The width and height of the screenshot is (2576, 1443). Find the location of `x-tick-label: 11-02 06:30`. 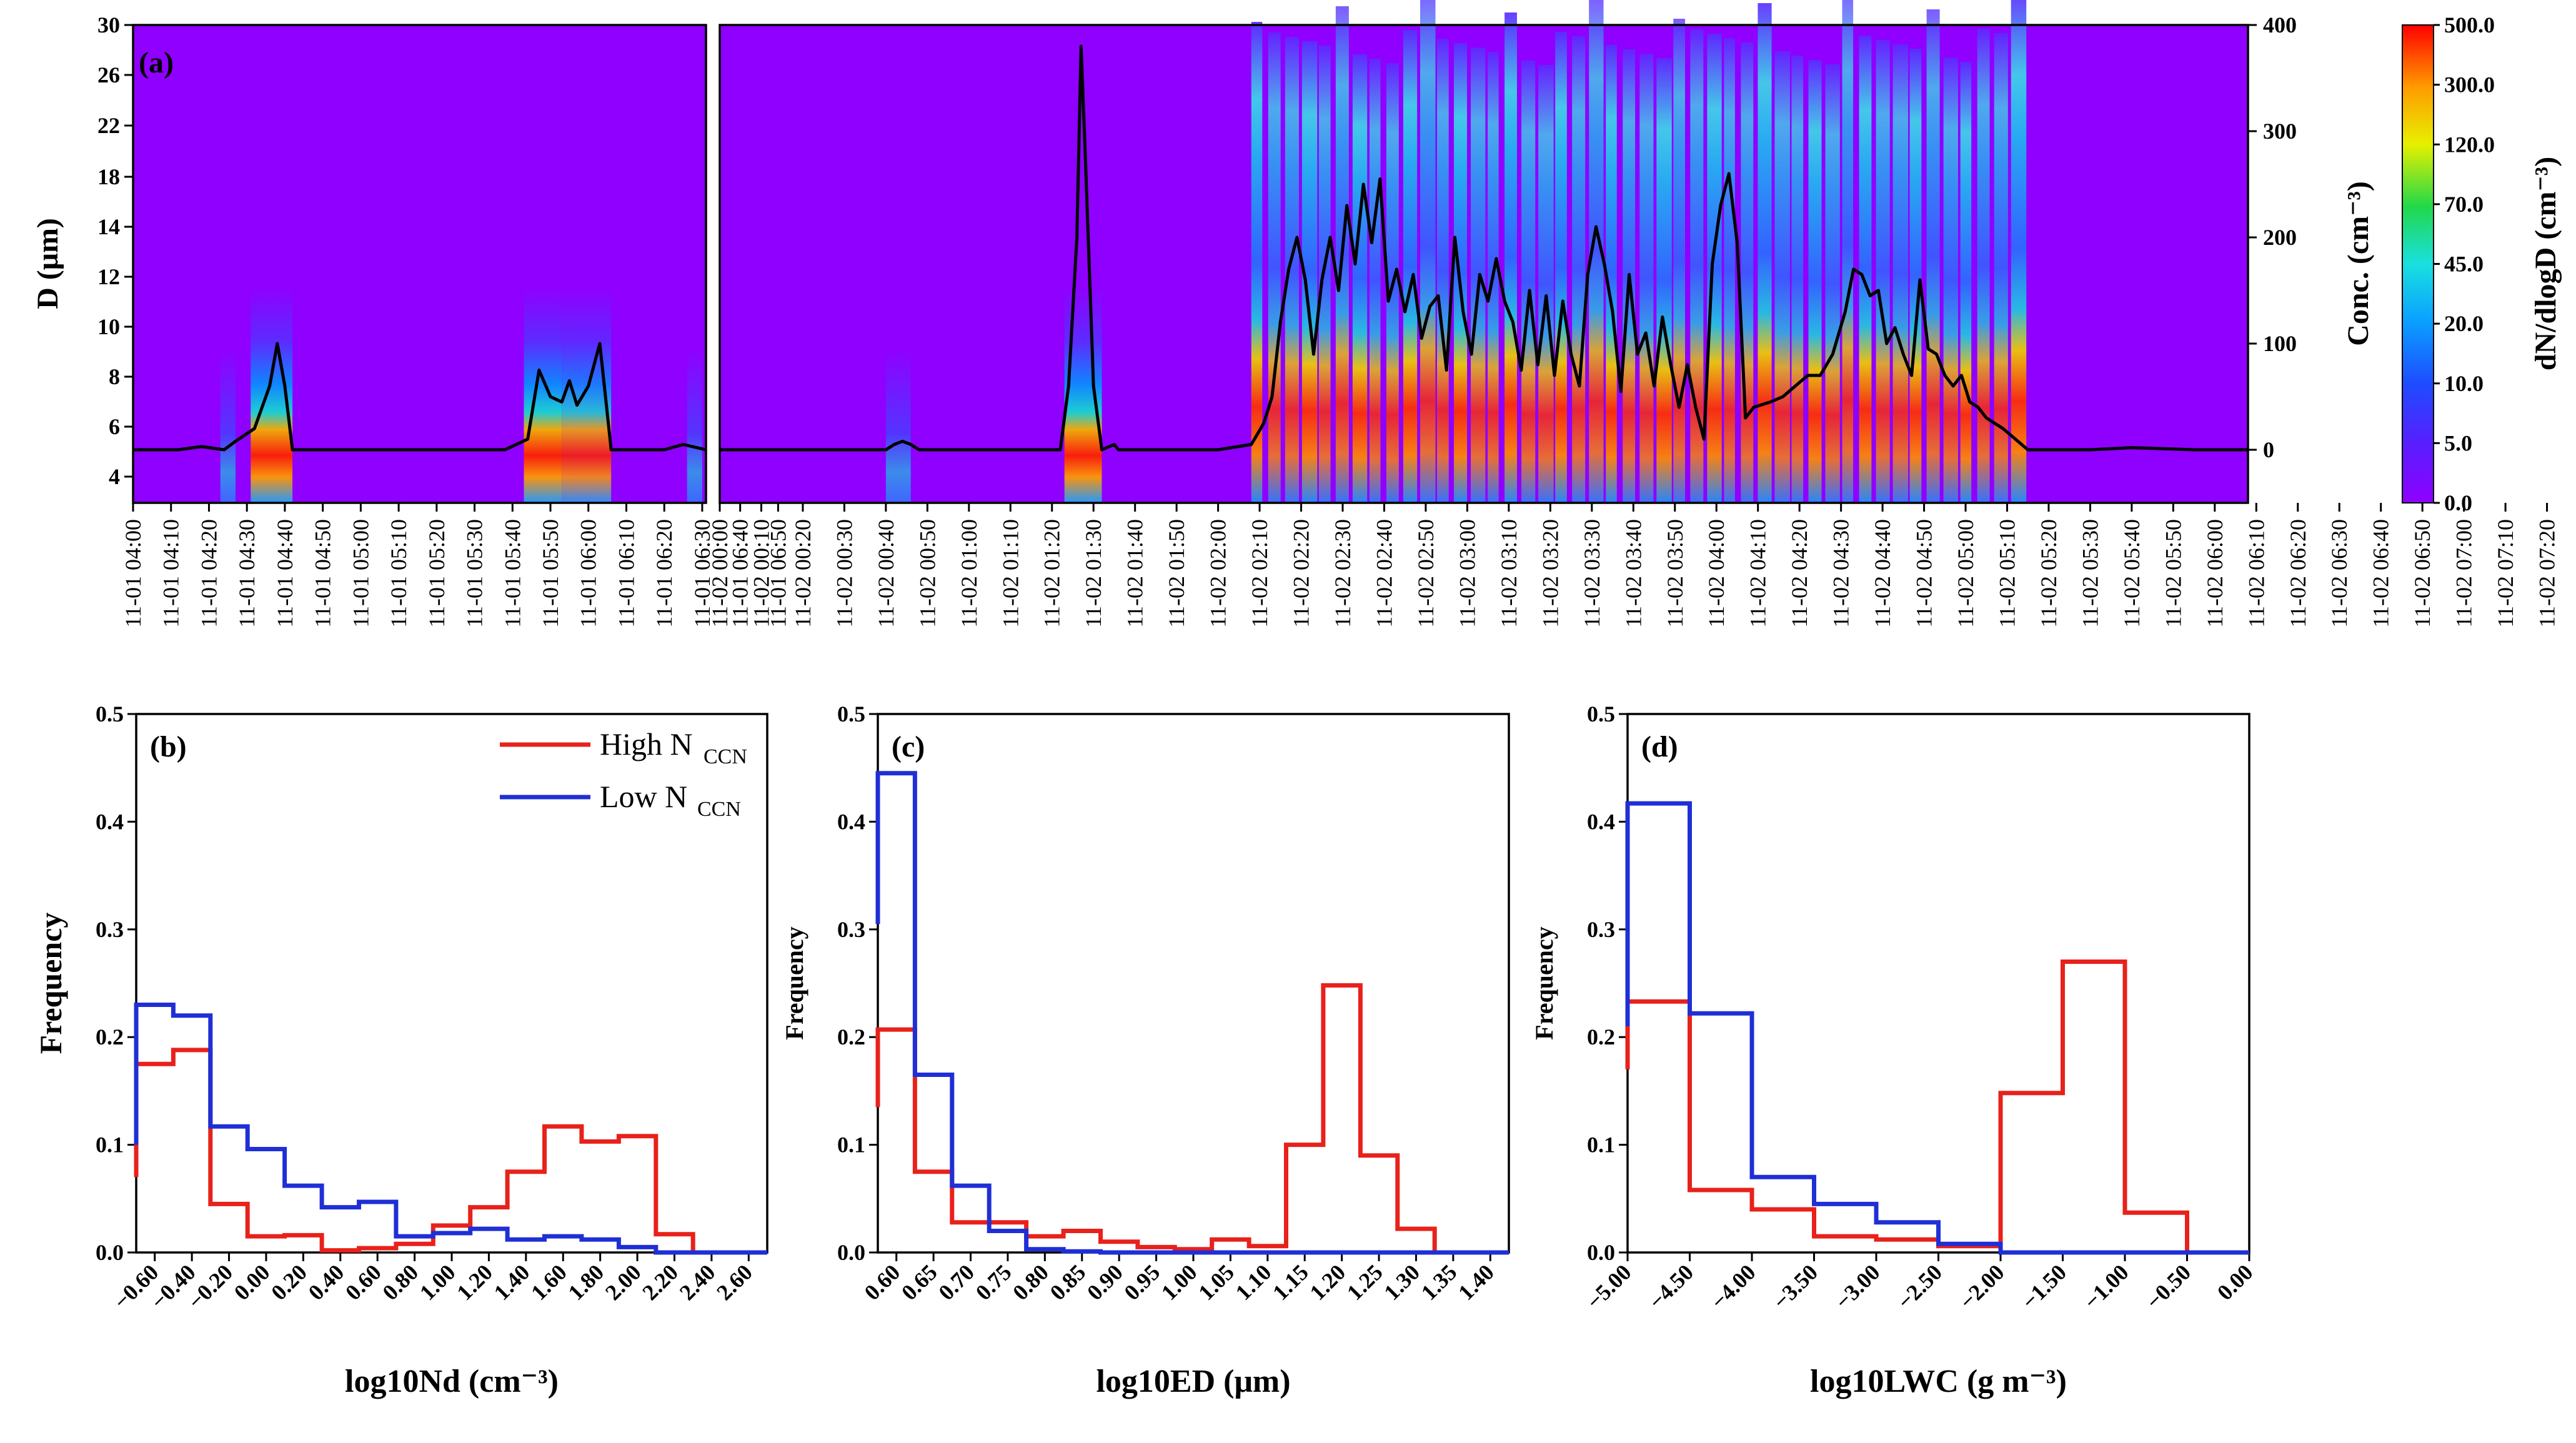

x-tick-label: 11-02 06:30 is located at coordinates (2339, 573).